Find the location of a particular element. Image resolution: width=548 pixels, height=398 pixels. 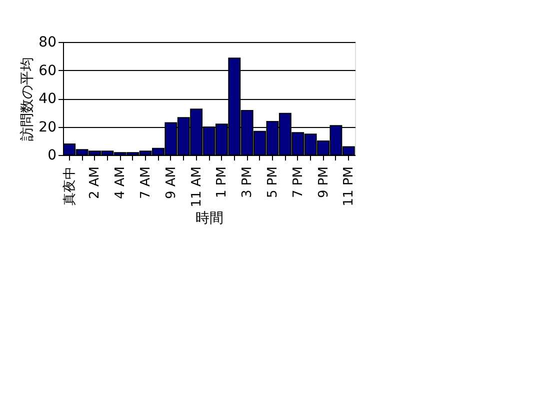

x-tick-label: 5 PM is located at coordinates (272, 182).